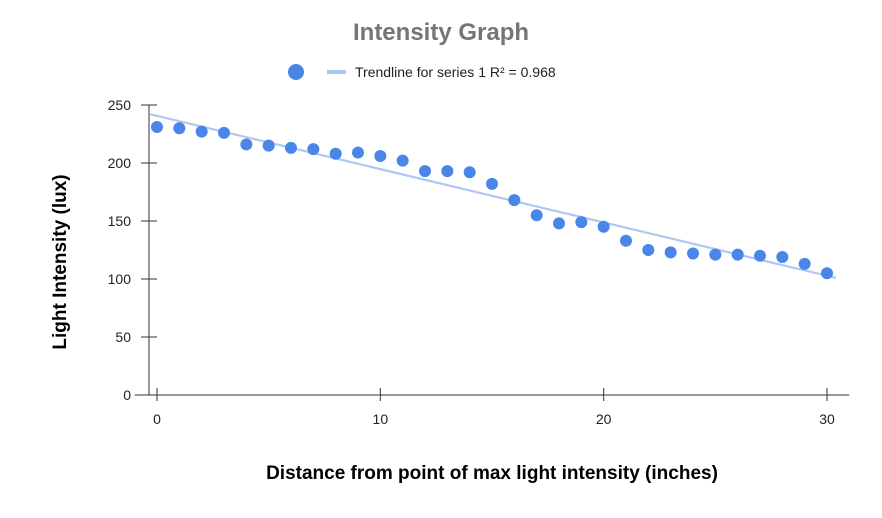 The height and width of the screenshot is (518, 882). What do you see at coordinates (120, 105) in the screenshot?
I see `y-tick-label: 250` at bounding box center [120, 105].